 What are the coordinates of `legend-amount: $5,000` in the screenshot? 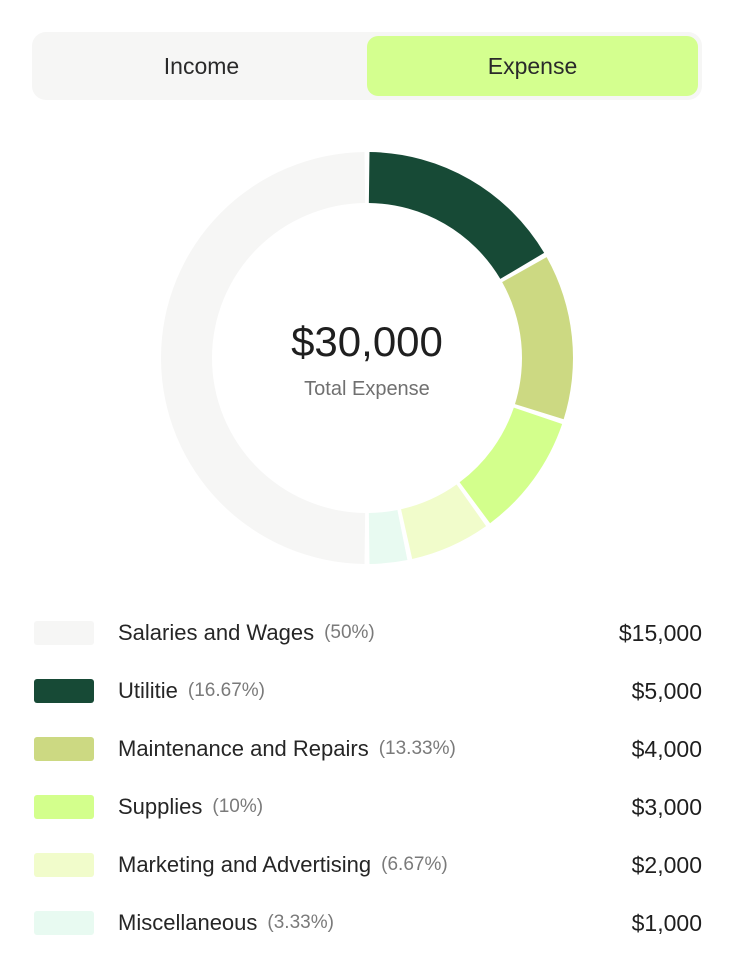 It's located at (666, 690).